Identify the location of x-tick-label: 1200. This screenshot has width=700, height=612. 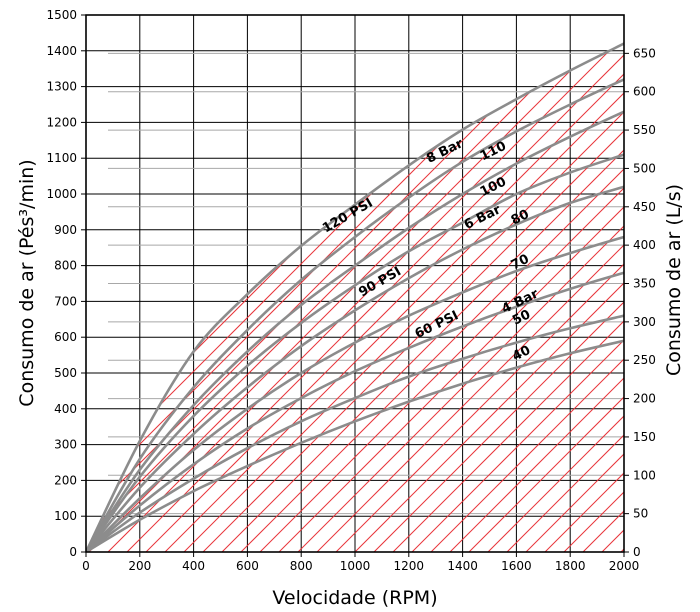
(409, 566).